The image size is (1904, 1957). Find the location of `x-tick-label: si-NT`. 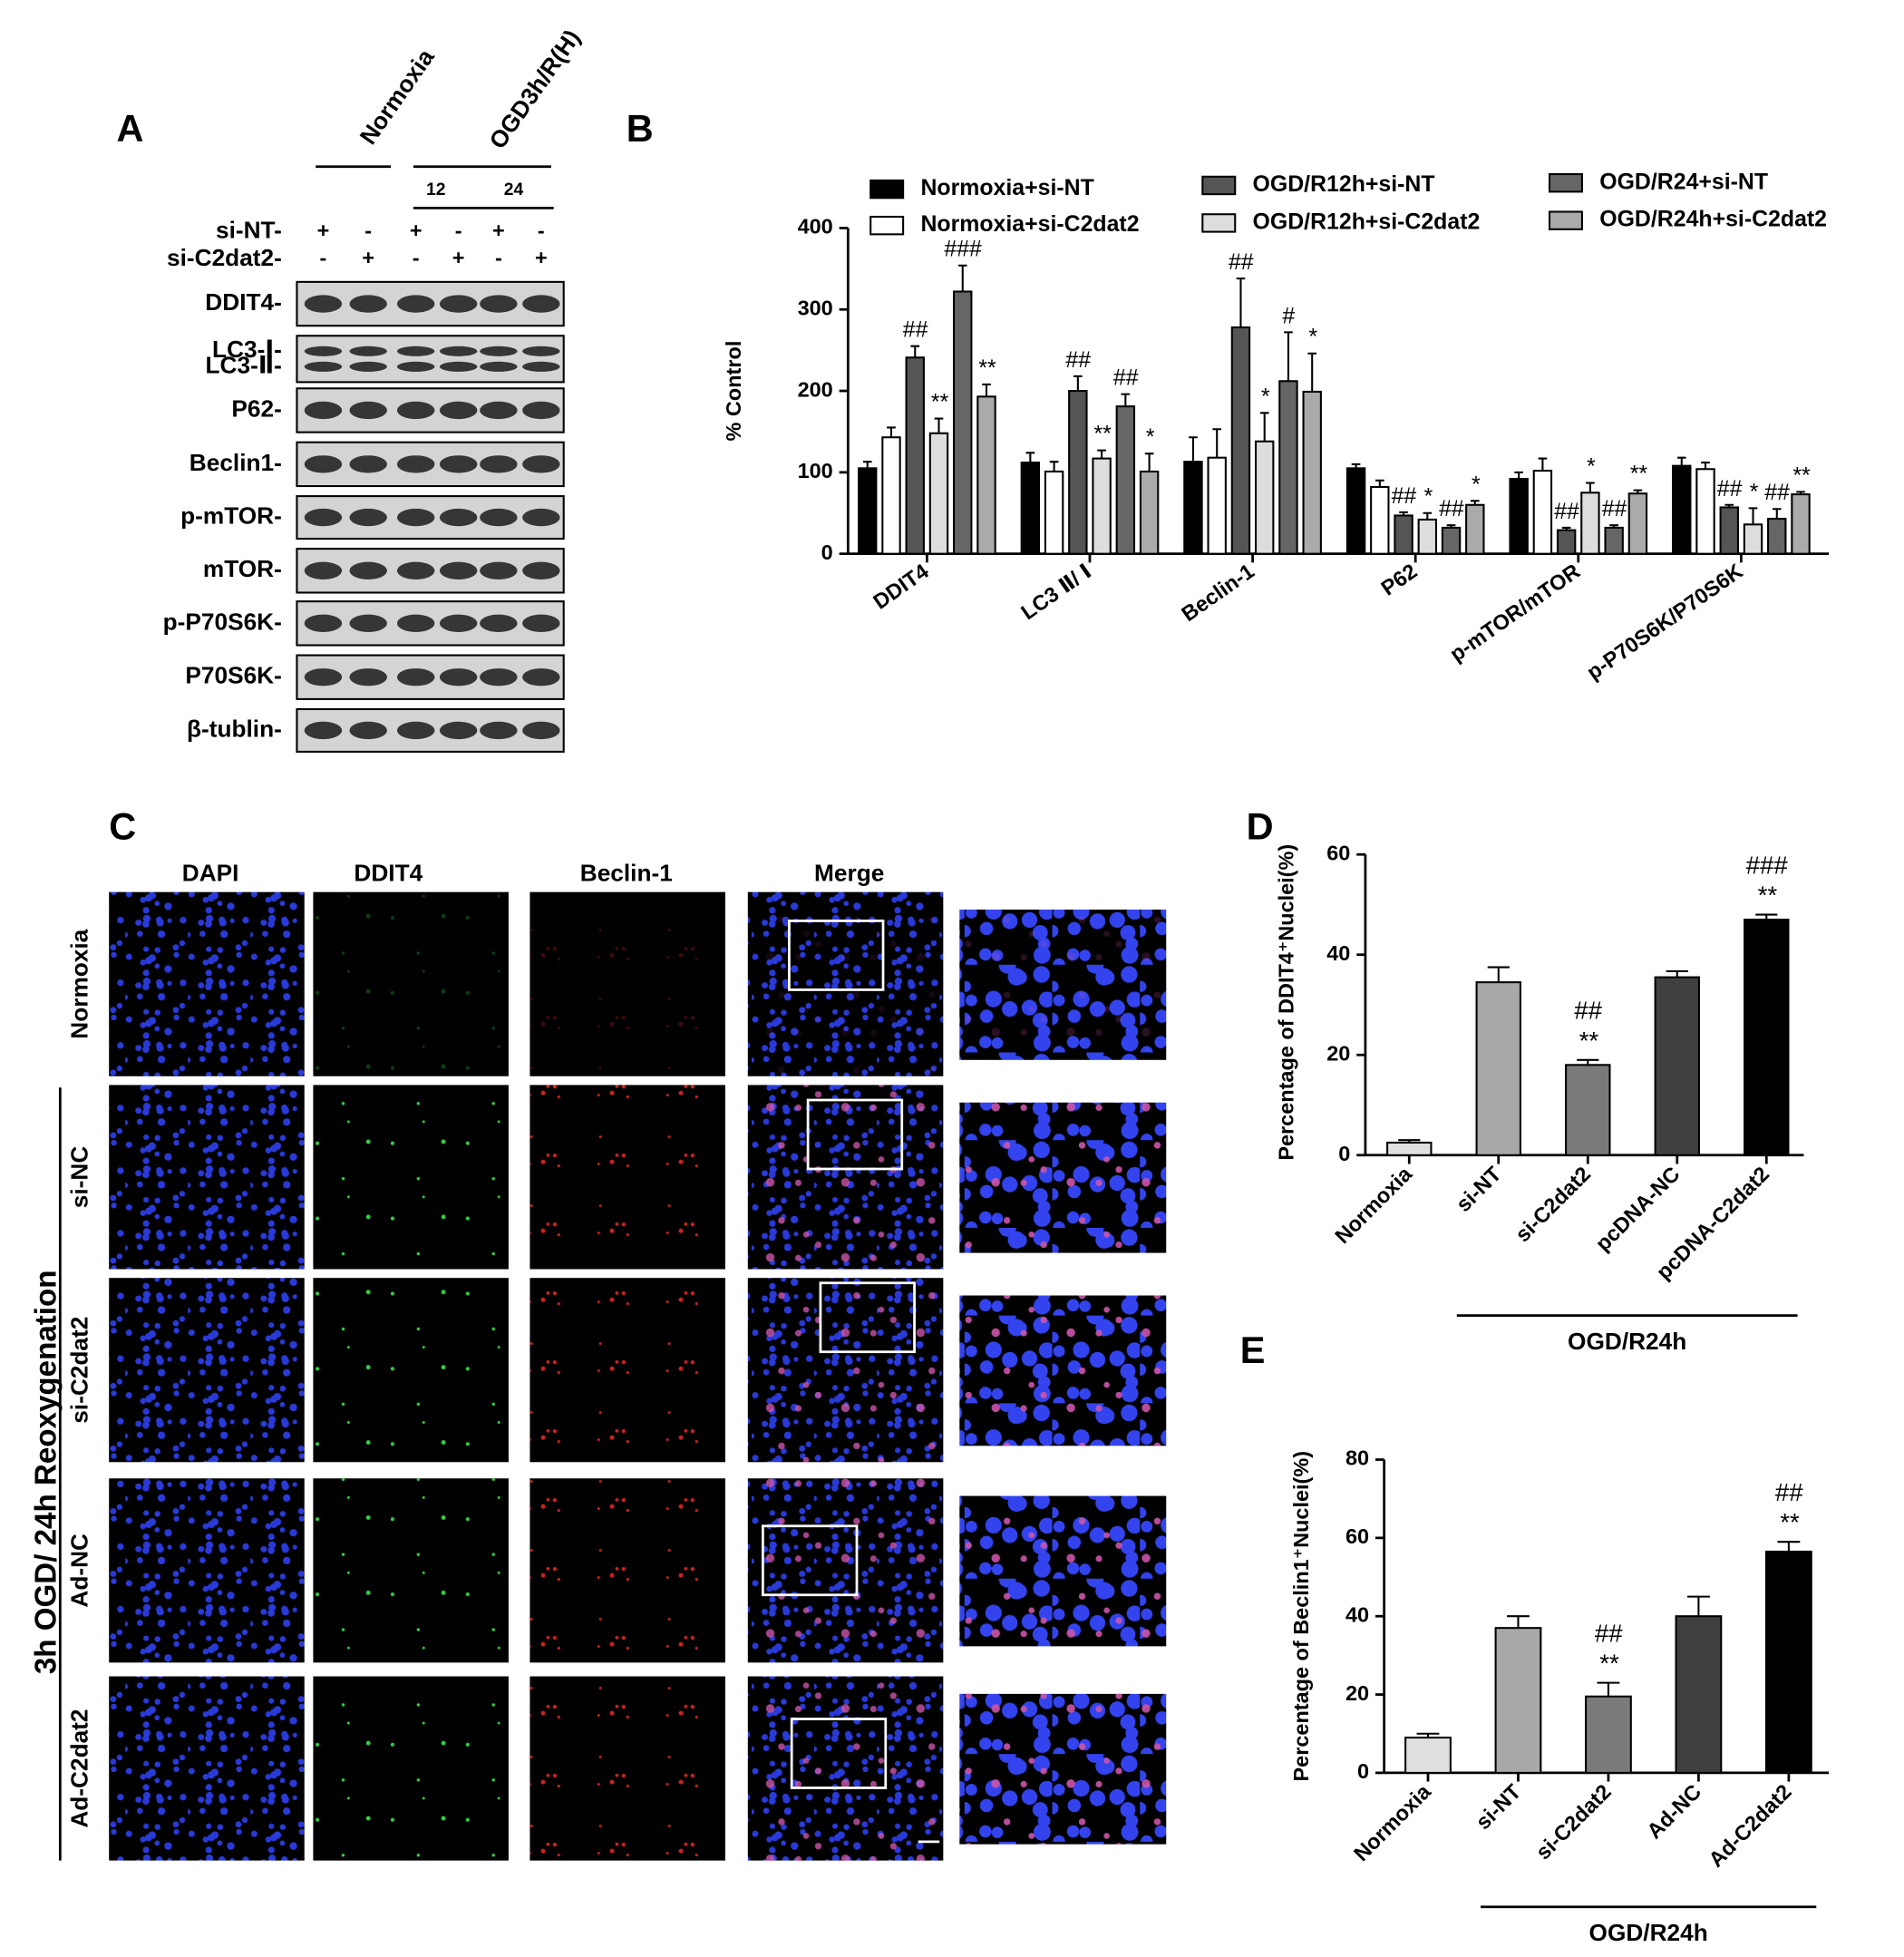

x-tick-label: si-NT is located at coordinates (1479, 1189).